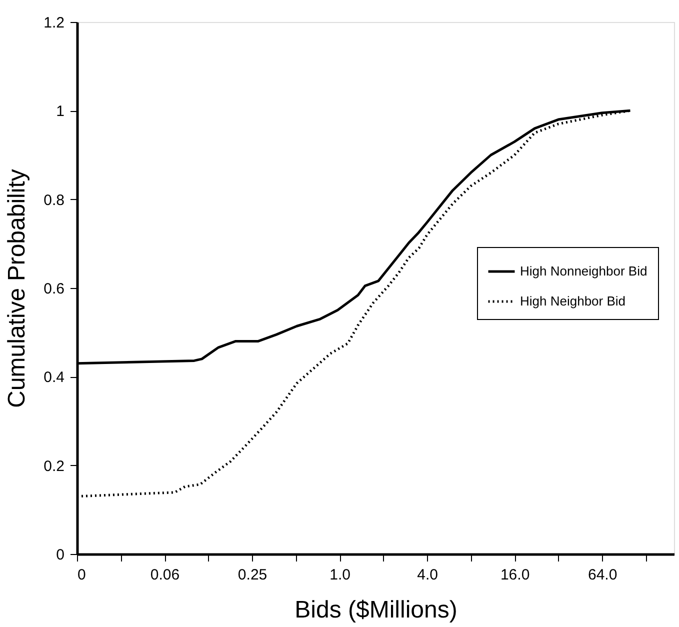 The image size is (679, 627). What do you see at coordinates (82, 575) in the screenshot?
I see `x-tick-label: 0` at bounding box center [82, 575].